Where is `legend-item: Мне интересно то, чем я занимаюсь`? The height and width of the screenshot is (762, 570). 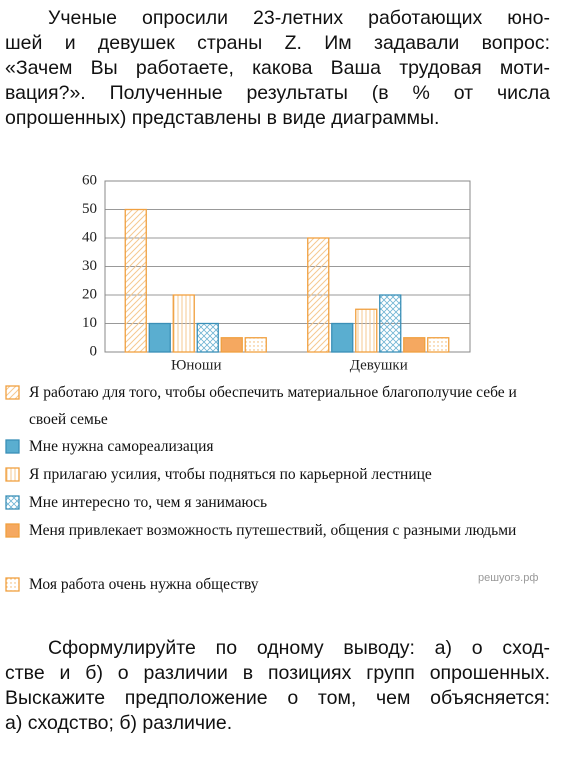 legend-item: Мне интересно то, чем я занимаюсь is located at coordinates (275, 502).